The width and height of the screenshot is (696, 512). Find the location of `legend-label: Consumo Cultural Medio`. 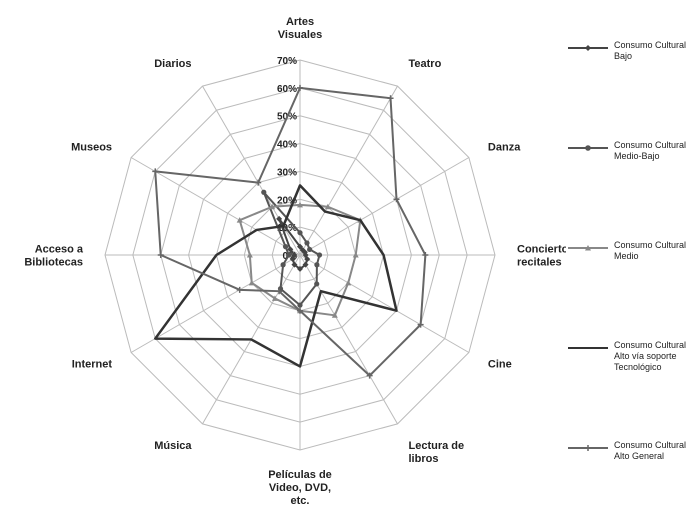

legend-label: Consumo Cultural Medio is located at coordinates (650, 250).